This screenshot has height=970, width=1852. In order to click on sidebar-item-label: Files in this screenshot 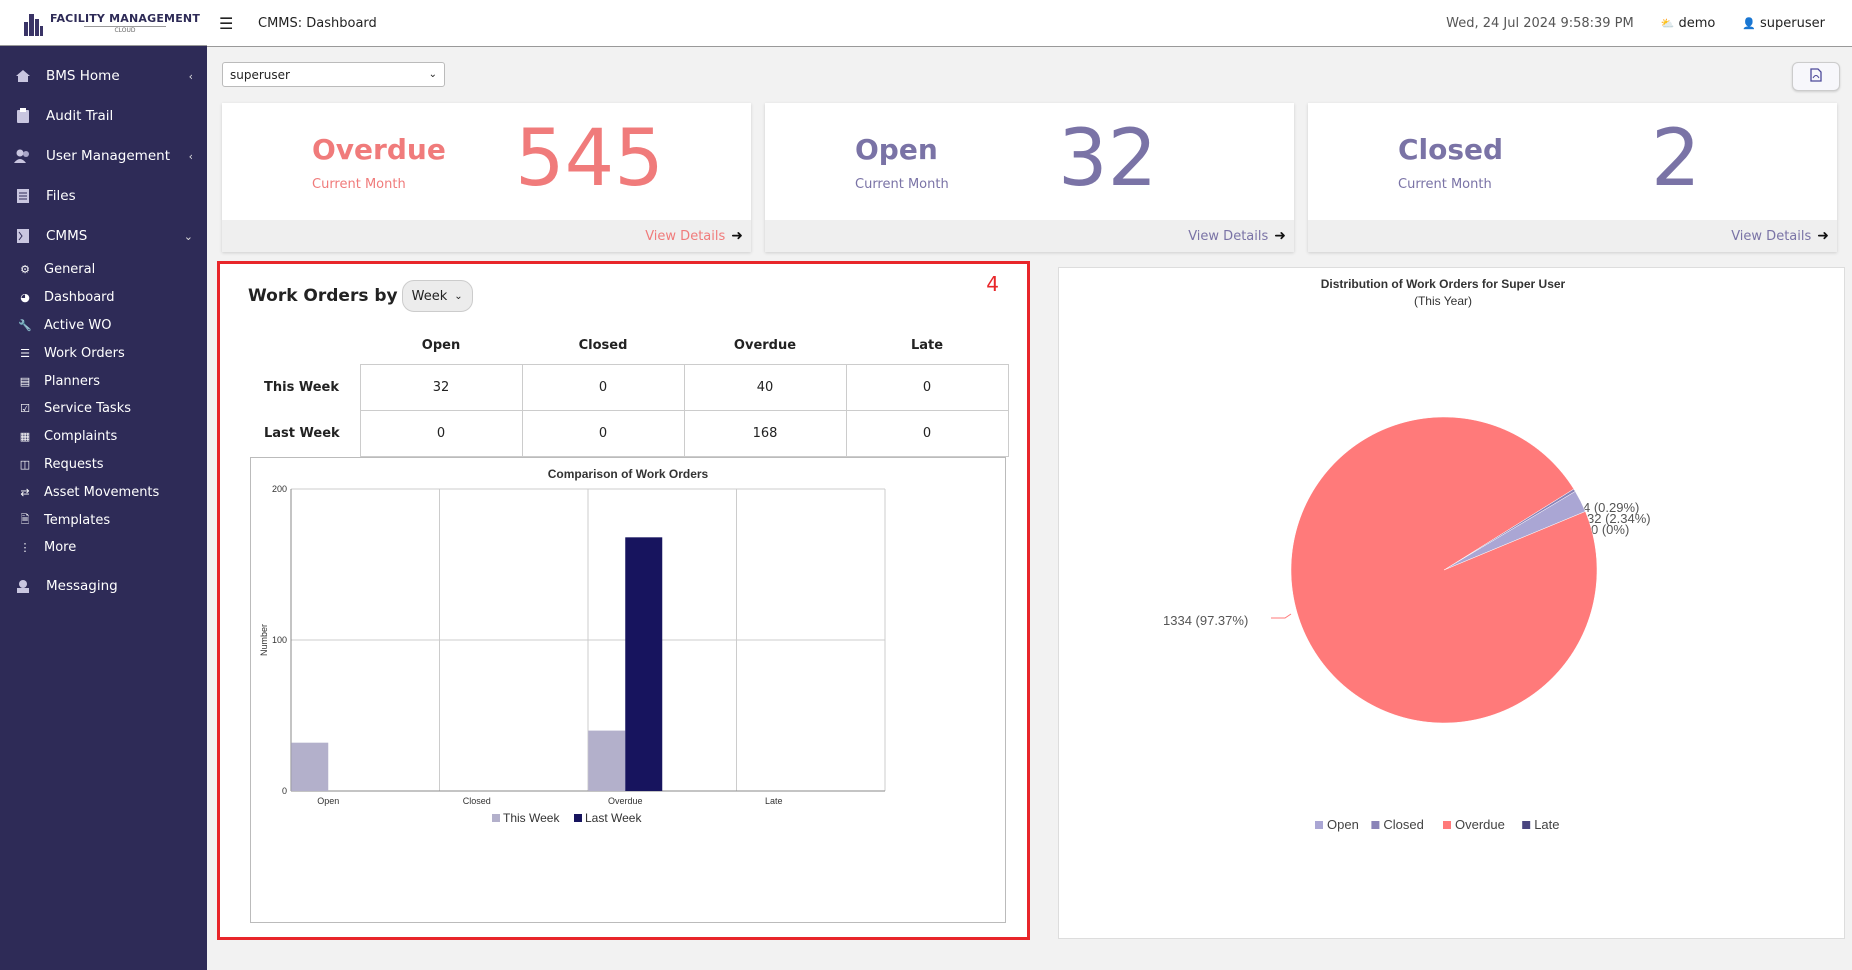, I will do `click(61, 196)`.